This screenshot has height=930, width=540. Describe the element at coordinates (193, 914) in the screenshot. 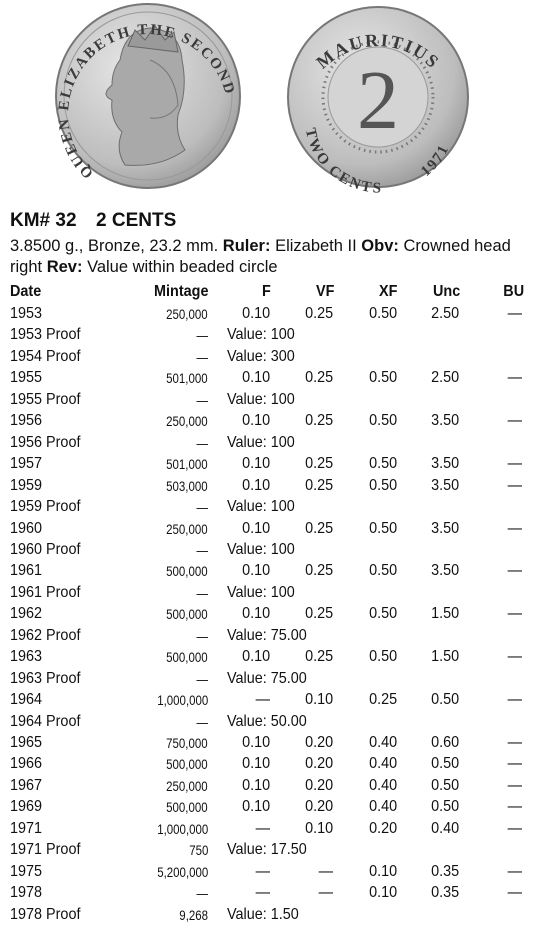

I see `mintage-cell: 9,268` at that location.